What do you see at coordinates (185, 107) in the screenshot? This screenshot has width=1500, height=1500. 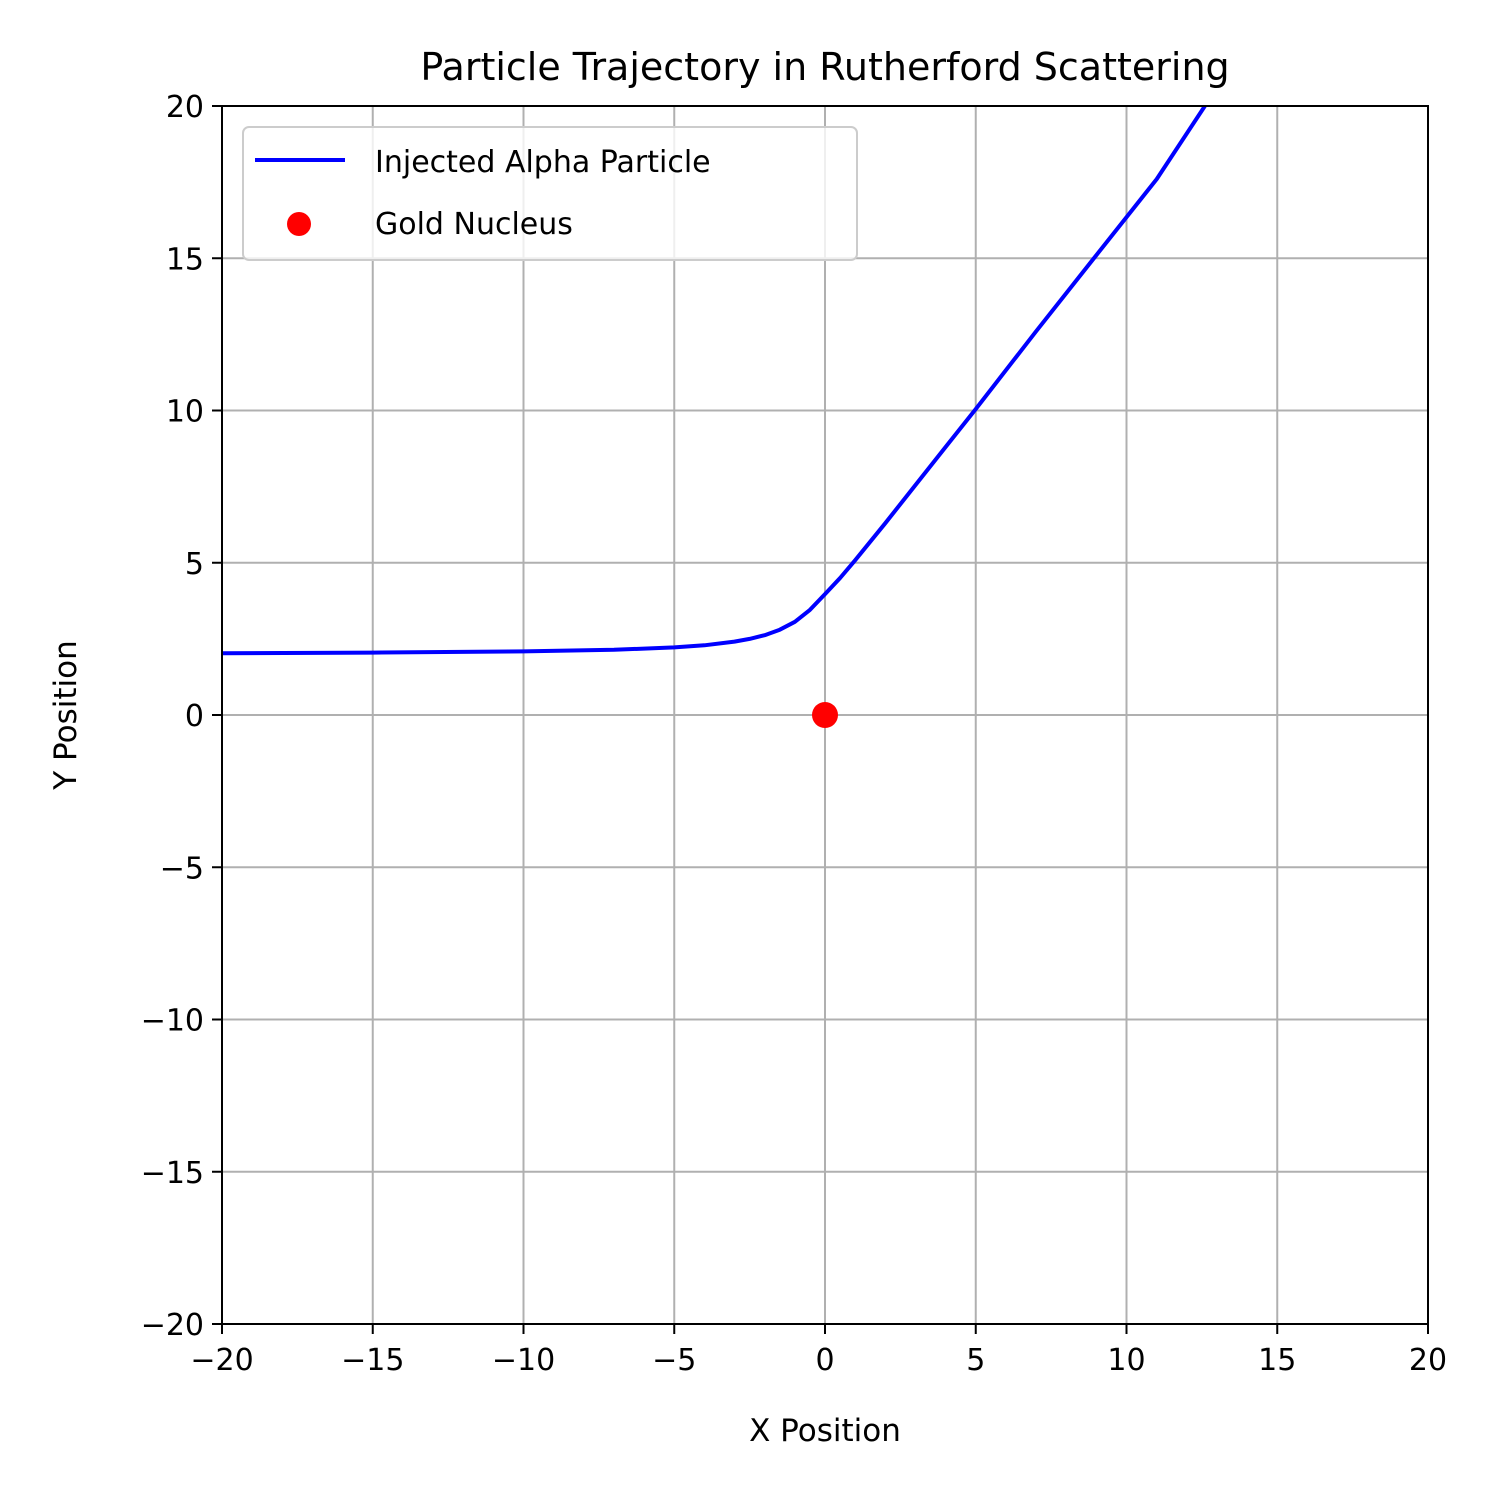 I see `y-tick-label: 20` at bounding box center [185, 107].